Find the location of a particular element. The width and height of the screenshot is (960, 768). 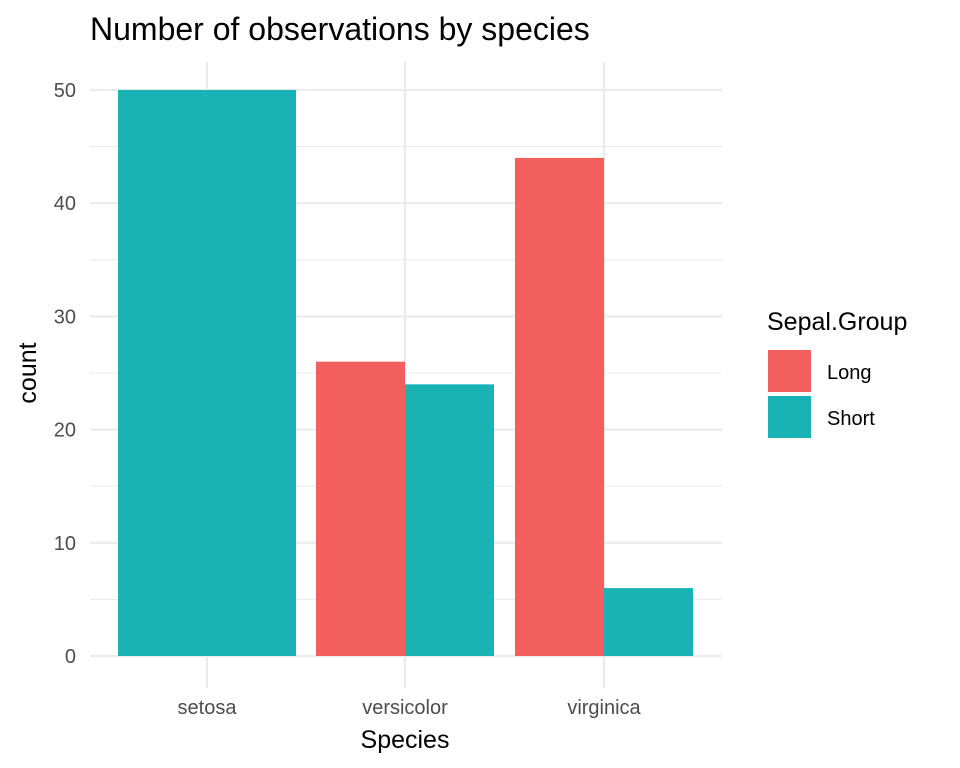

bar-virginica-short is located at coordinates (648, 622).